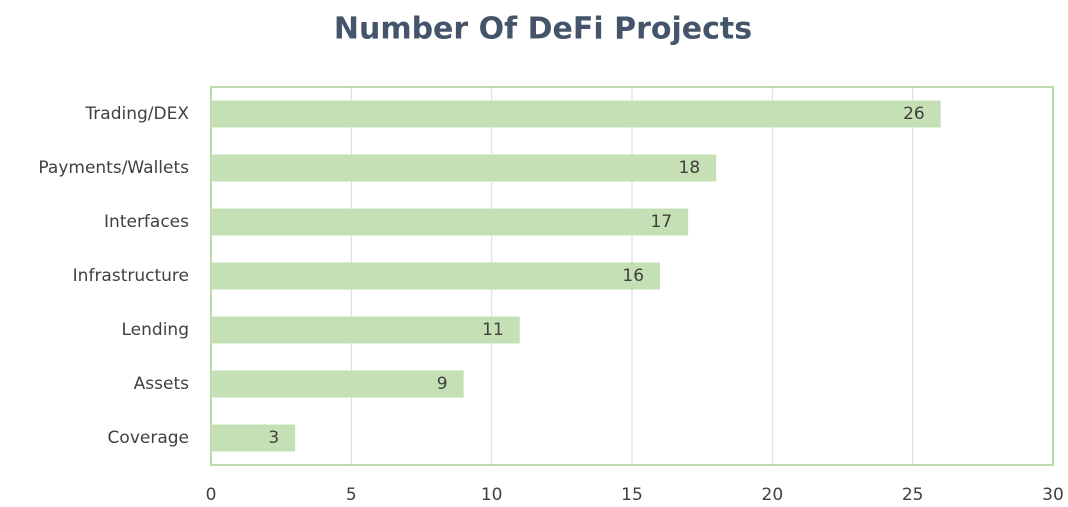 The image size is (1068, 507). Describe the element at coordinates (136, 114) in the screenshot. I see `y-tick-label: Trading/DEX` at that location.